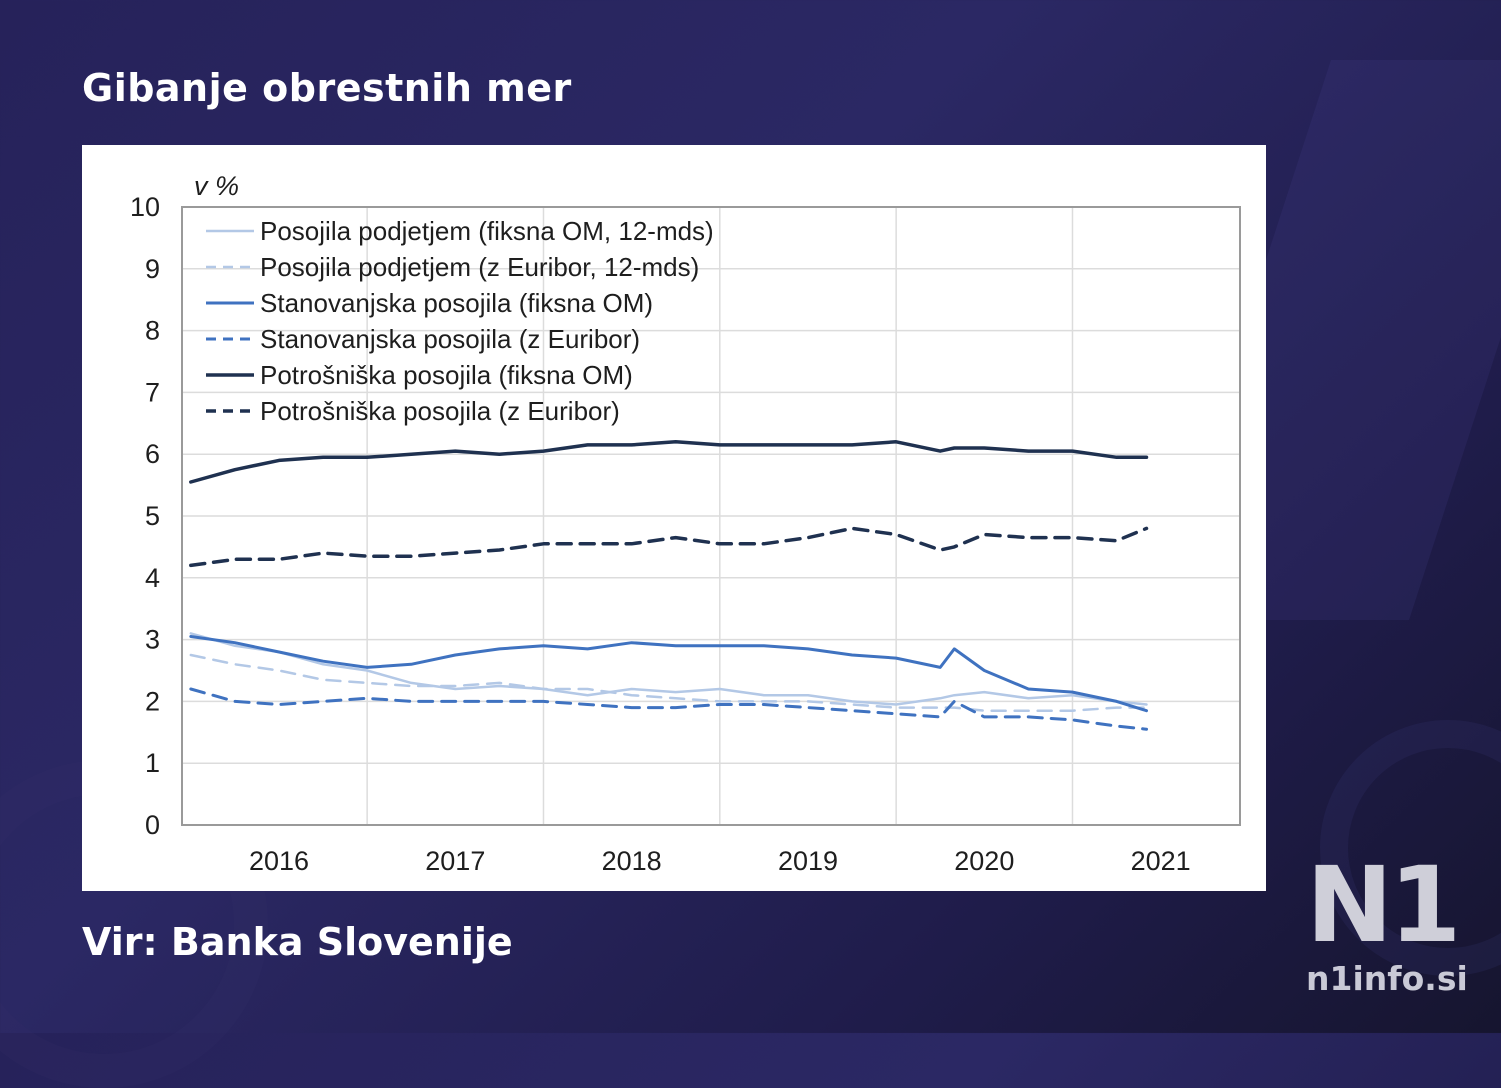 The width and height of the screenshot is (1501, 1088). Describe the element at coordinates (456, 303) in the screenshot. I see `legend-label: Stanovanjska posojila (fiksna OM)` at that location.